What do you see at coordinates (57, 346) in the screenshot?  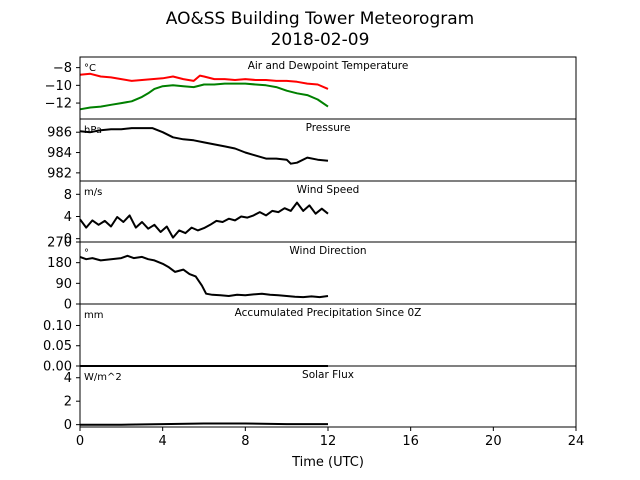 I see `y-tick-label: 0.05` at bounding box center [57, 346].